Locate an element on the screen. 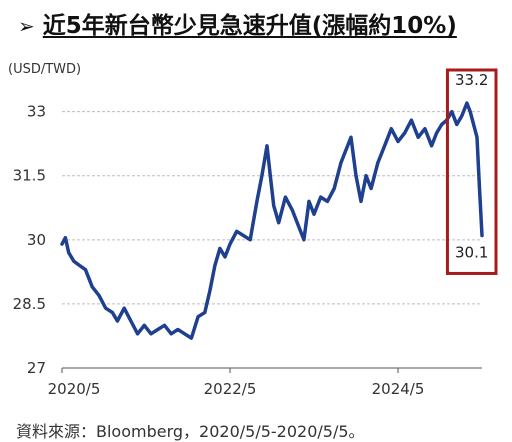  y-tick-label: 31.5 is located at coordinates (29, 176).